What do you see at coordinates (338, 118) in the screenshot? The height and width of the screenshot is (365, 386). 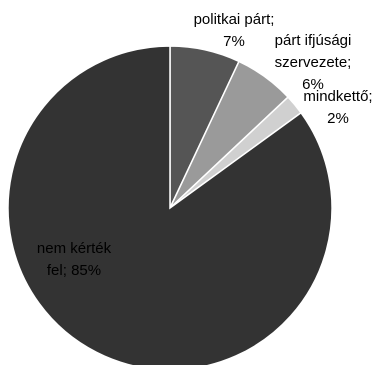 I see `pie-label-line: 2%` at bounding box center [338, 118].